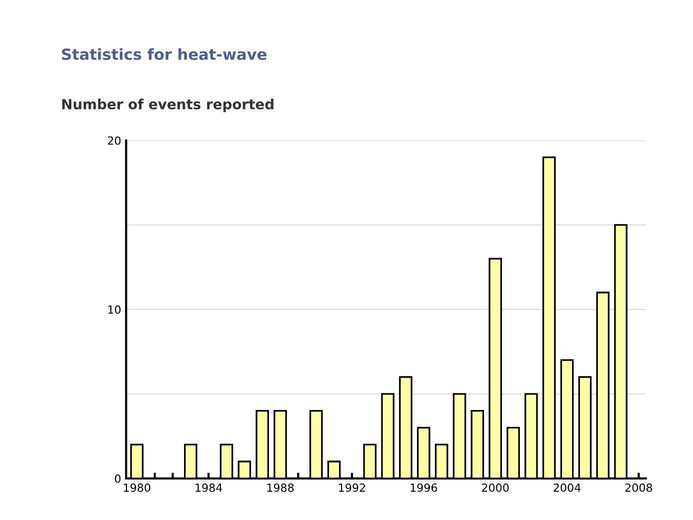  What do you see at coordinates (567, 487) in the screenshot?
I see `x-tick-label: 2004` at bounding box center [567, 487].